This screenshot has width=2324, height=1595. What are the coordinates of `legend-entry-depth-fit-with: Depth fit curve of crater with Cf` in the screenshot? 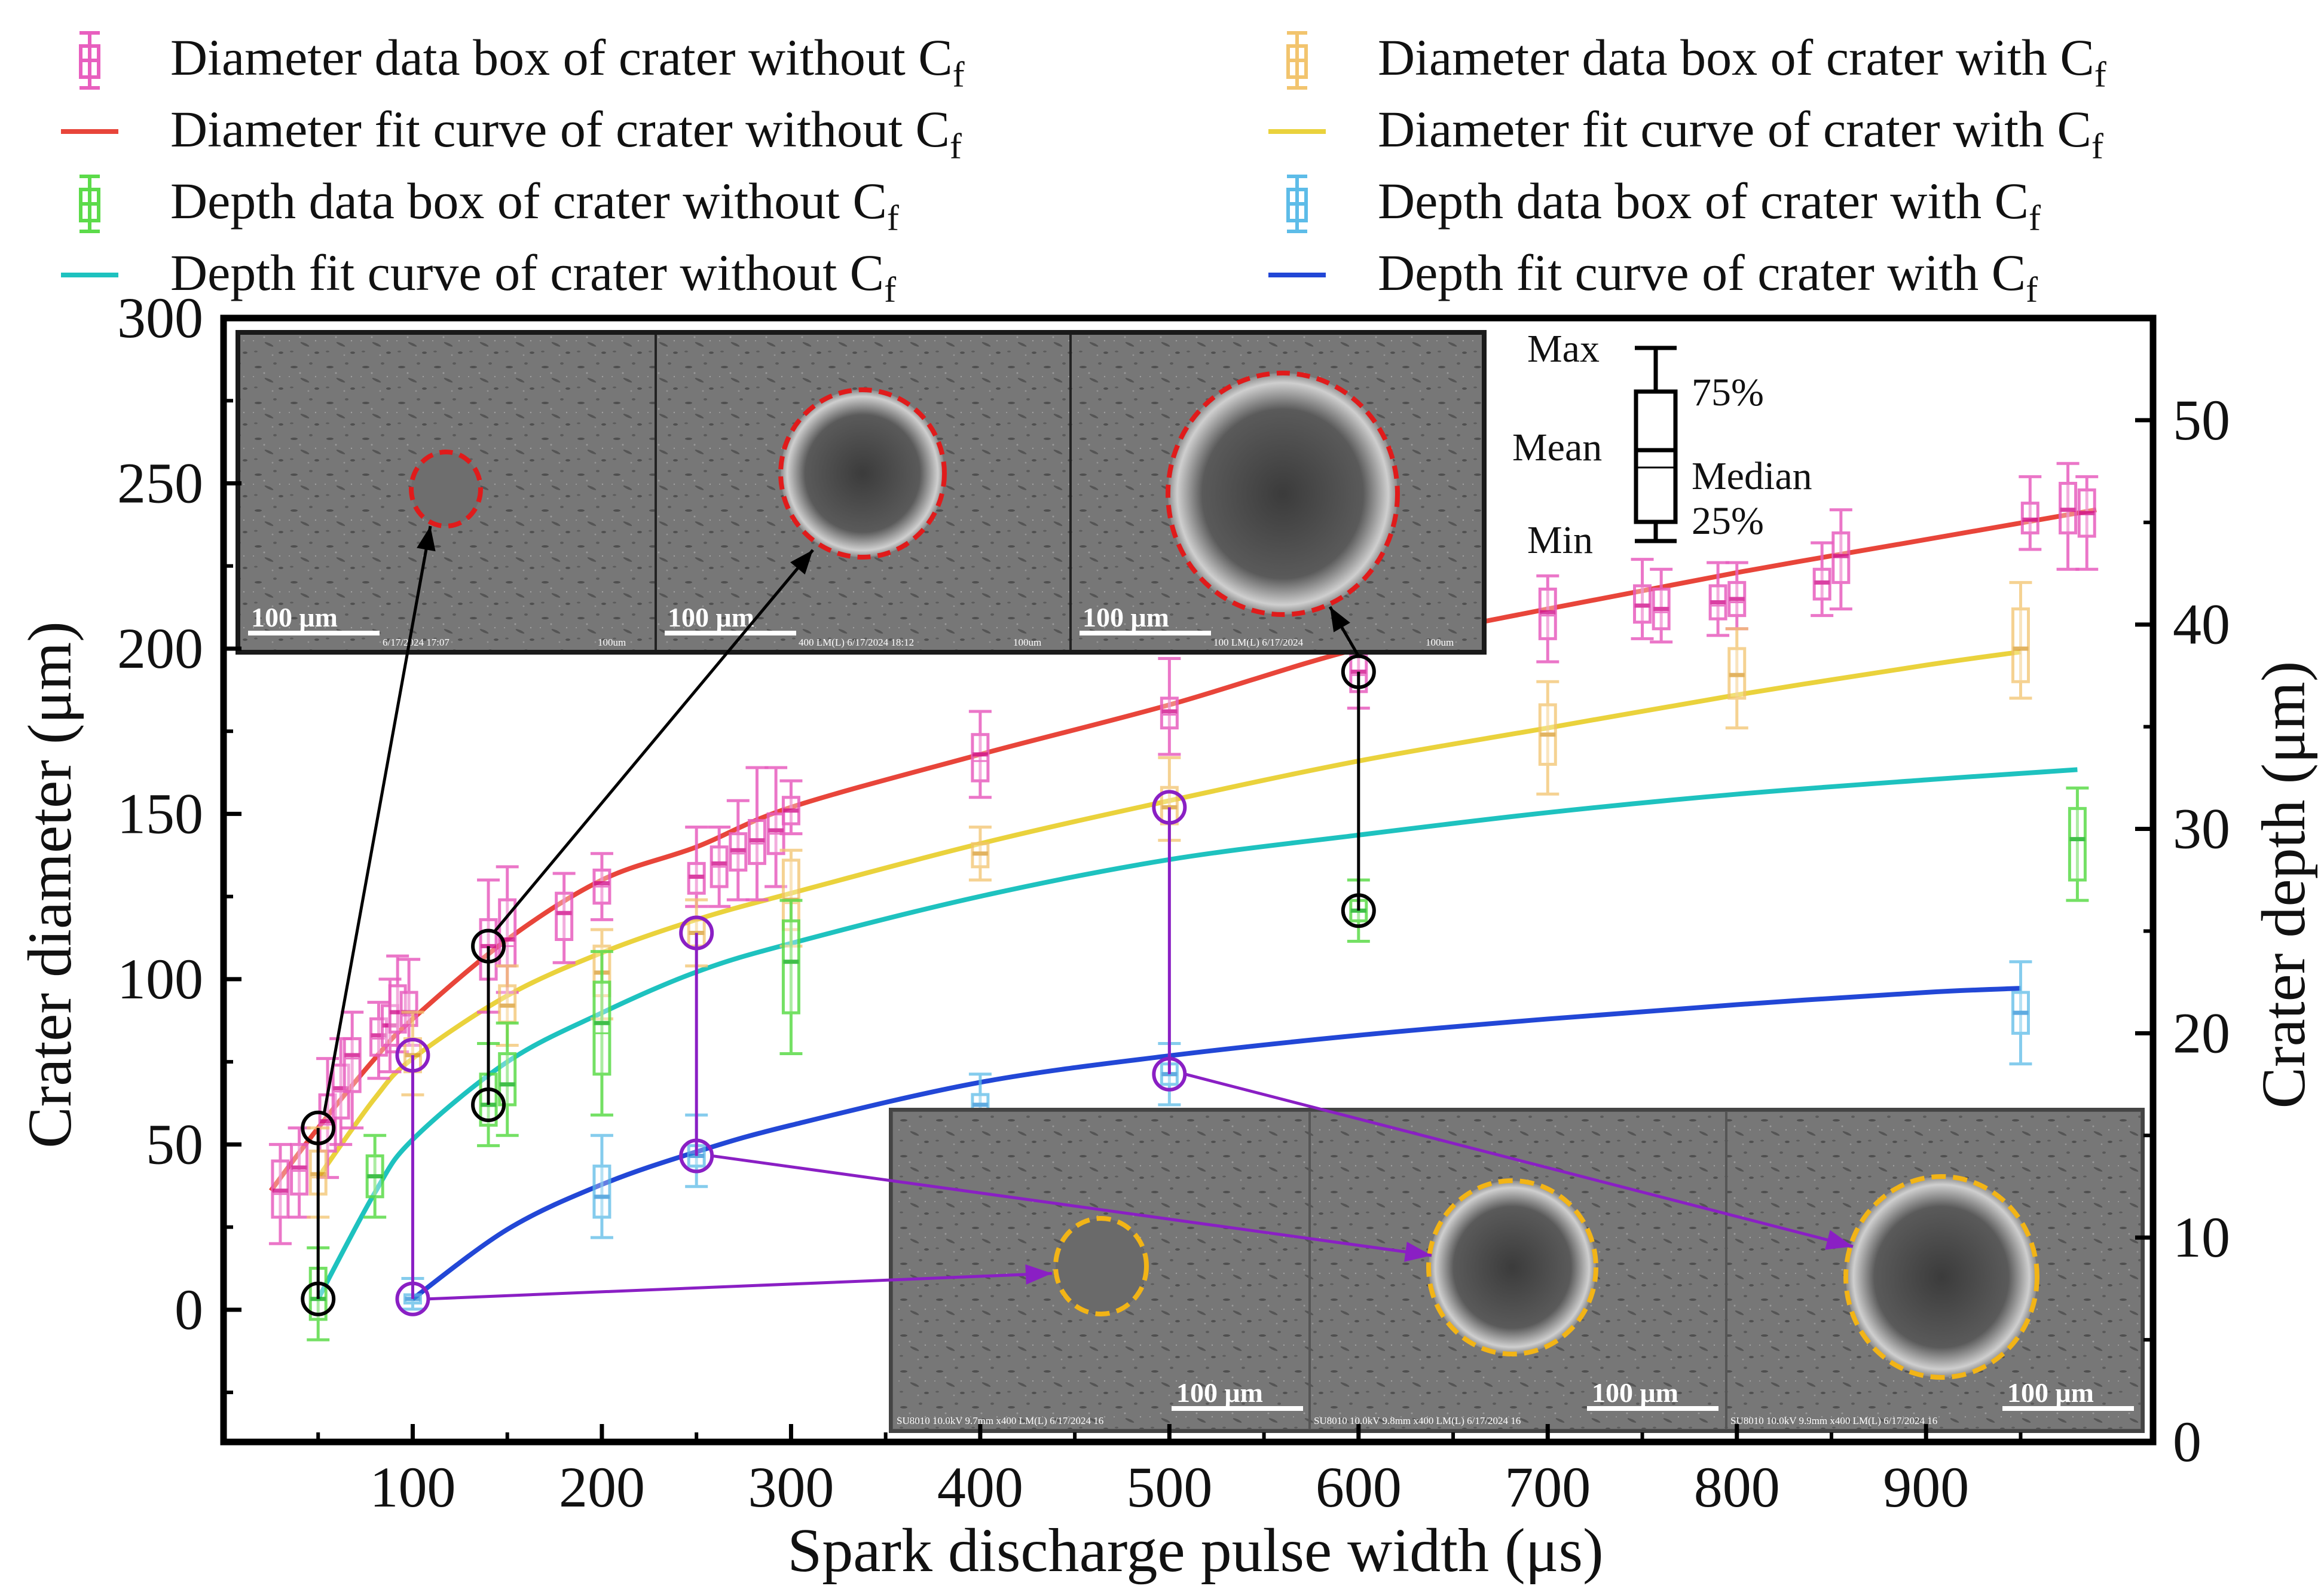 It's located at (1653, 277).